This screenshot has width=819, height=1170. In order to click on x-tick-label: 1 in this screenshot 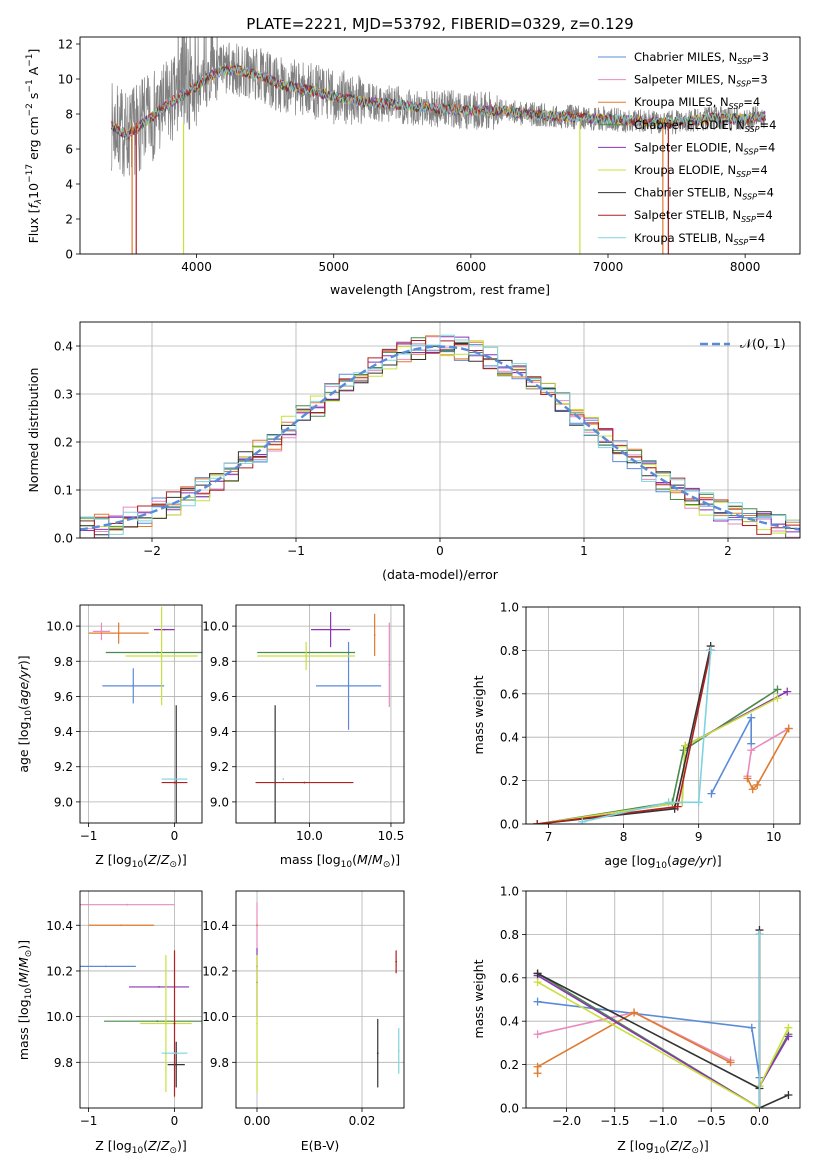, I will do `click(584, 551)`.